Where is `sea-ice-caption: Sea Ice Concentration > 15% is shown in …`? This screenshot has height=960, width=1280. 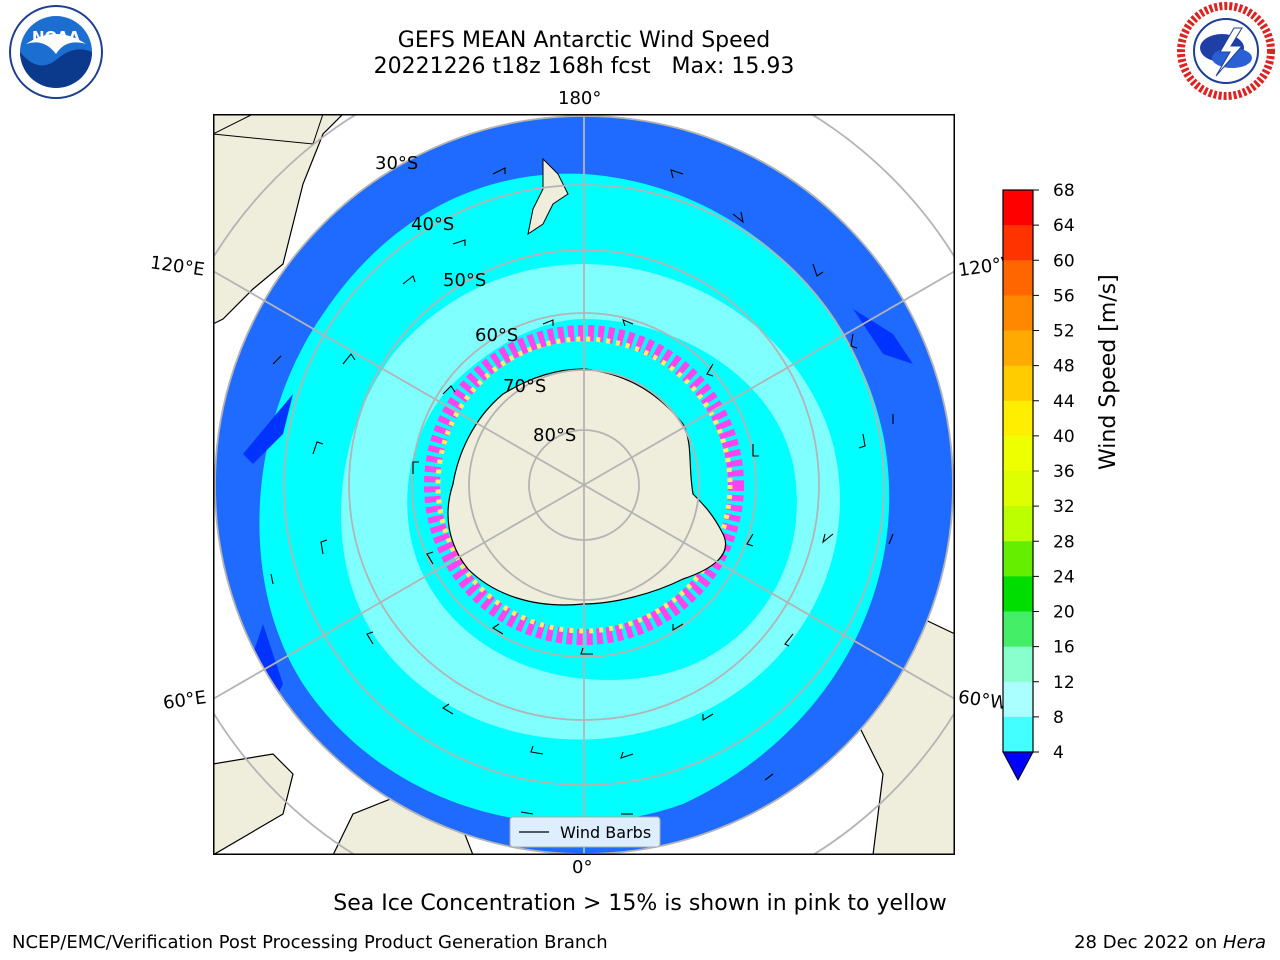
sea-ice-caption: Sea Ice Concentration > 15% is shown in … is located at coordinates (640, 903).